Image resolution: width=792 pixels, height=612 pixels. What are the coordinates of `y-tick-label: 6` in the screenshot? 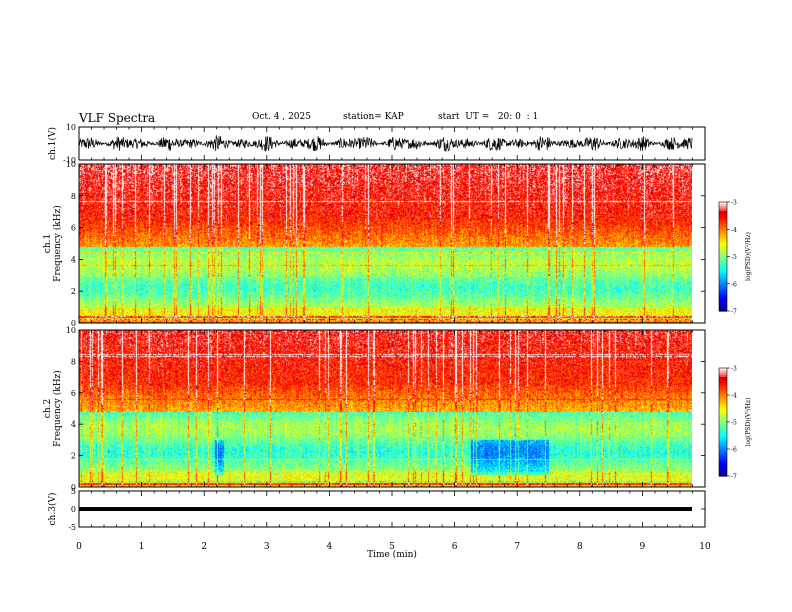 It's located at (73, 393).